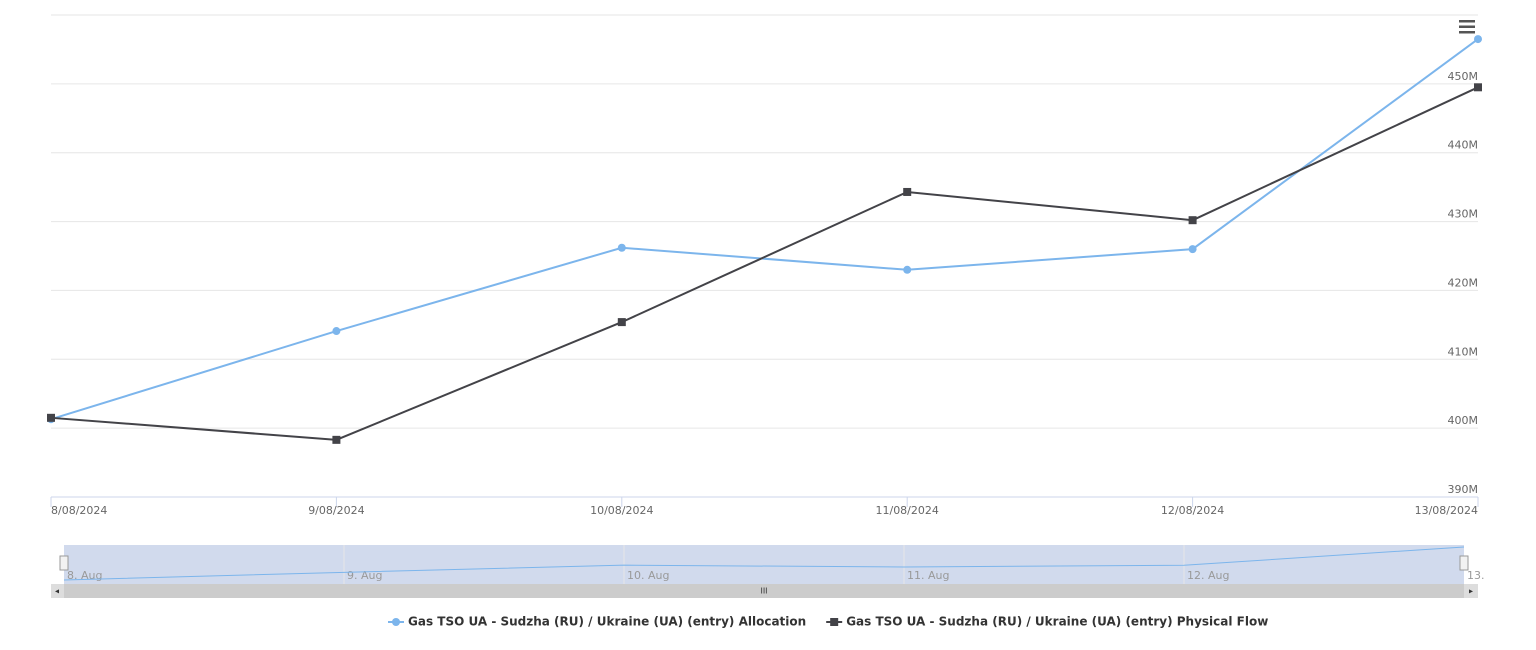 The width and height of the screenshot is (1536, 650). Describe the element at coordinates (1463, 351) in the screenshot. I see `y-tick-label: 410M` at that location.